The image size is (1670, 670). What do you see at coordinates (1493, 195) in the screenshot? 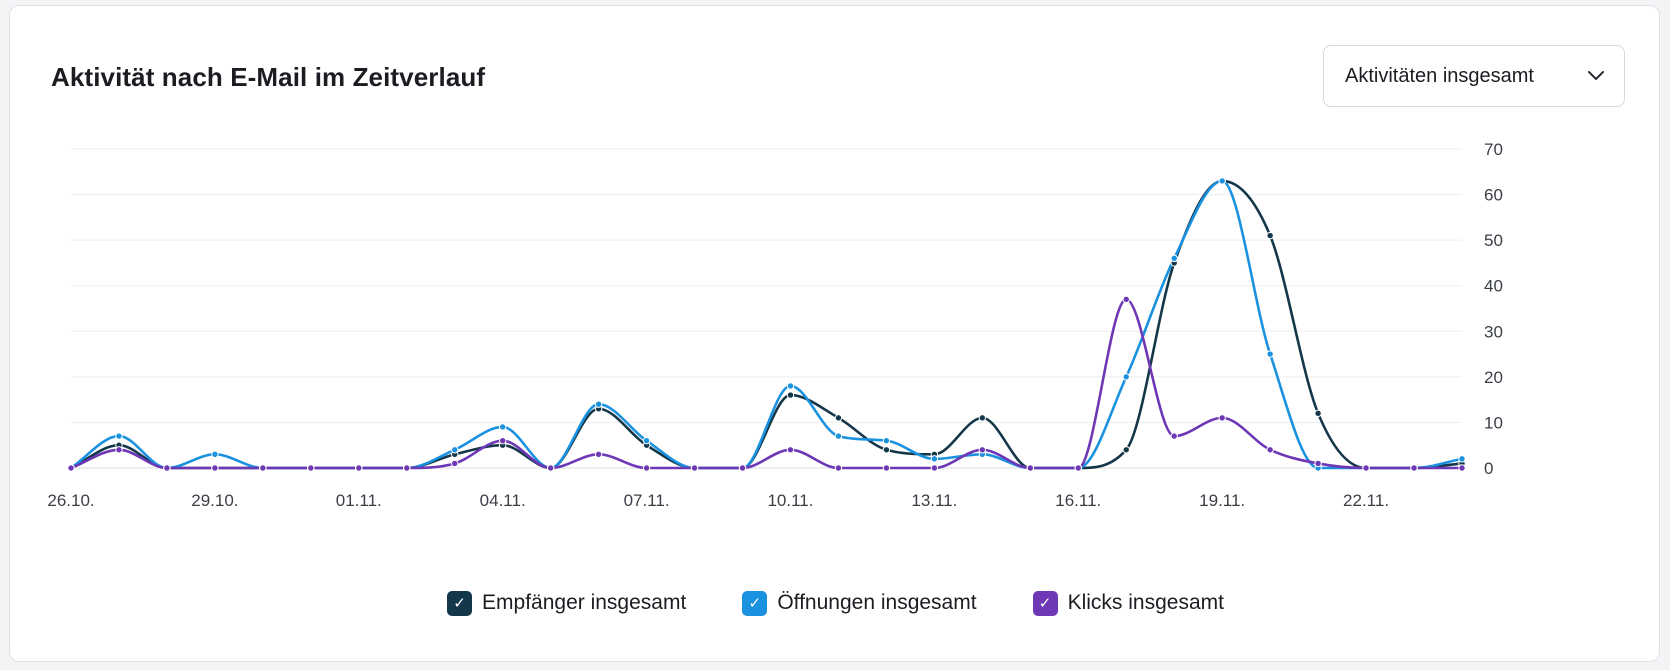
I see `y-tick-label: 60` at bounding box center [1493, 195].